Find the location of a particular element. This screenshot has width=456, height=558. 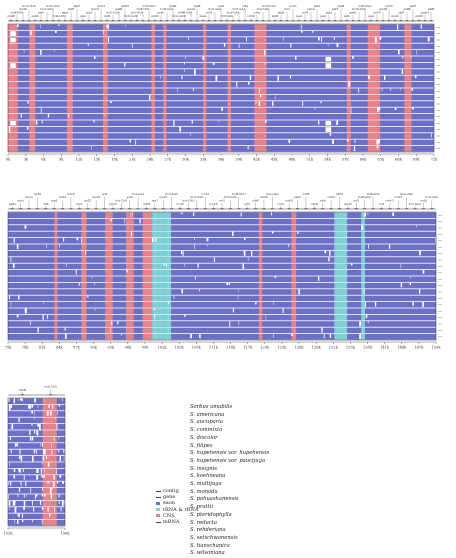

species-legend-item: S. multijuga is located at coordinates (265, 485).